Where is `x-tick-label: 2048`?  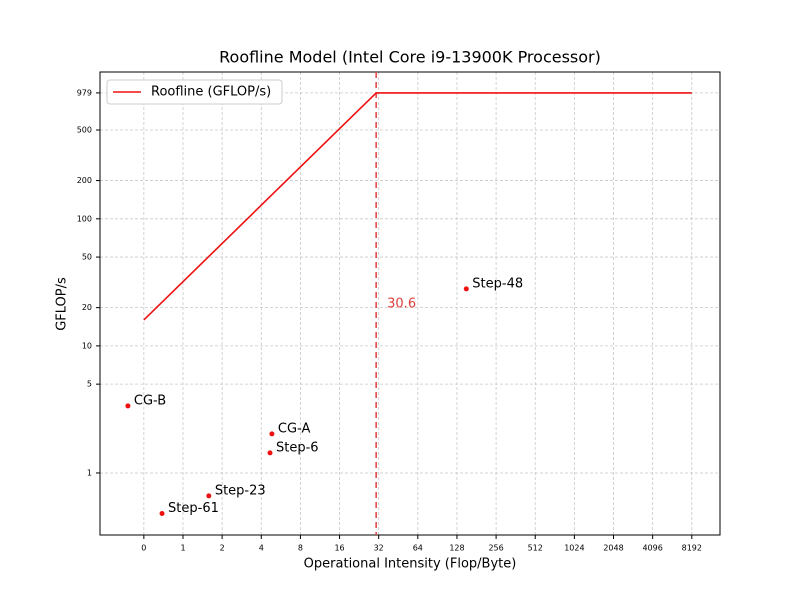
x-tick-label: 2048 is located at coordinates (613, 548).